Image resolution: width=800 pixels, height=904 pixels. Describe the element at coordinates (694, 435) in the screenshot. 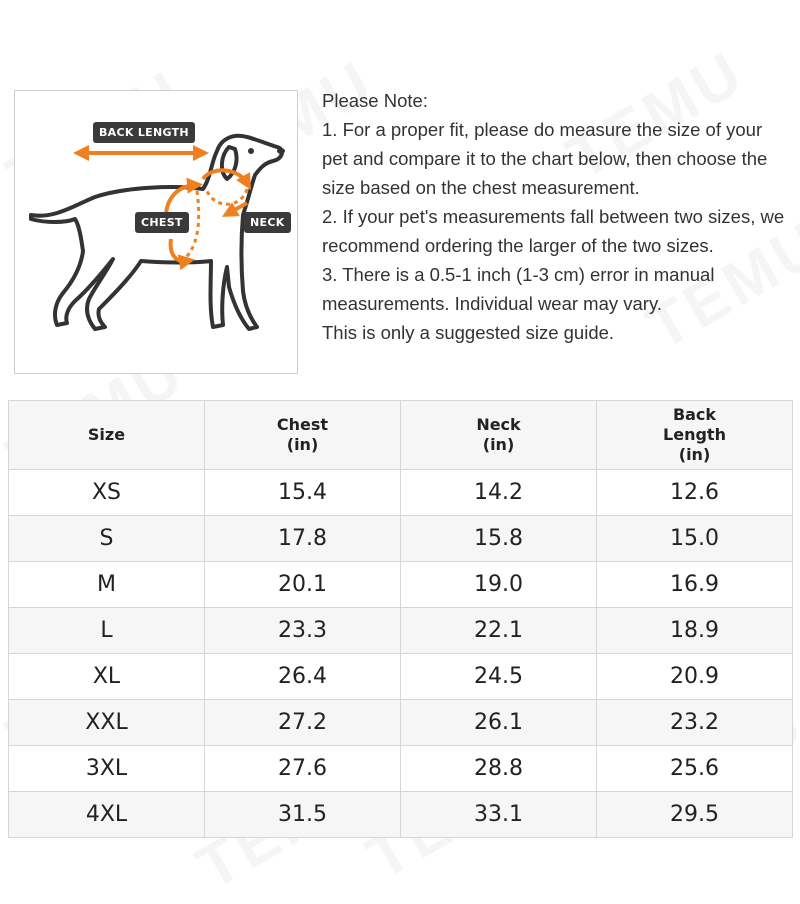

I see `header-back-length: Back Length (in)` at that location.